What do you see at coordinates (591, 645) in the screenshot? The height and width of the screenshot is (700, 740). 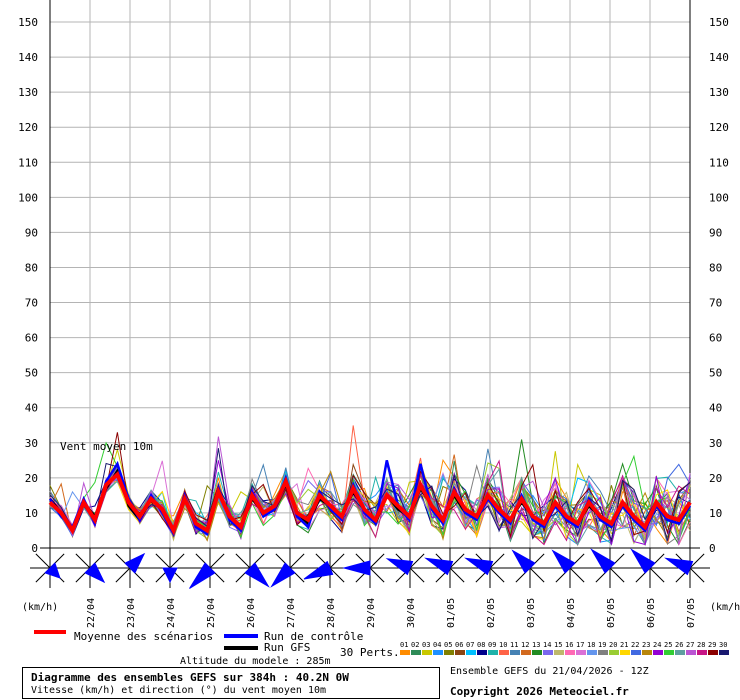 I see `perturbation-legend-label: 18` at bounding box center [591, 645].